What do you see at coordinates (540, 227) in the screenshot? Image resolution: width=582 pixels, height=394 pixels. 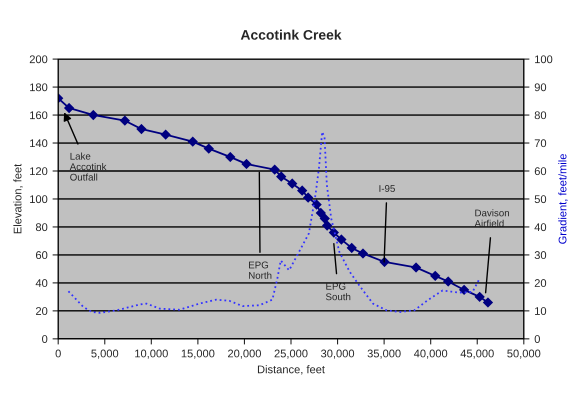 I see `y2-tick-label: 40` at bounding box center [540, 227].